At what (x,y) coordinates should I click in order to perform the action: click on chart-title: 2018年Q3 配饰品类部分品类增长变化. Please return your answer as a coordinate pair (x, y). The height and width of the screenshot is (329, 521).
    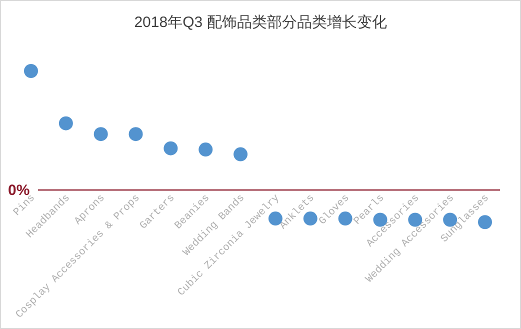
    Looking at the image, I should click on (260, 22).